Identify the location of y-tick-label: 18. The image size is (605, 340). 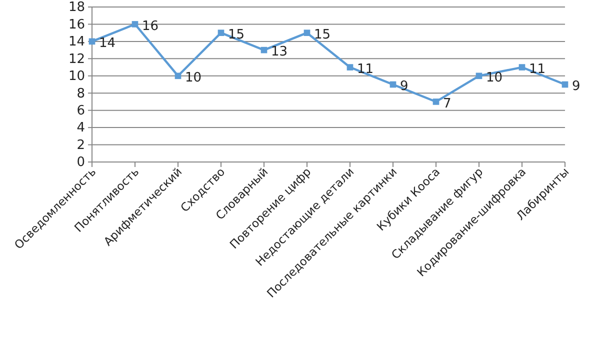
(76, 8).